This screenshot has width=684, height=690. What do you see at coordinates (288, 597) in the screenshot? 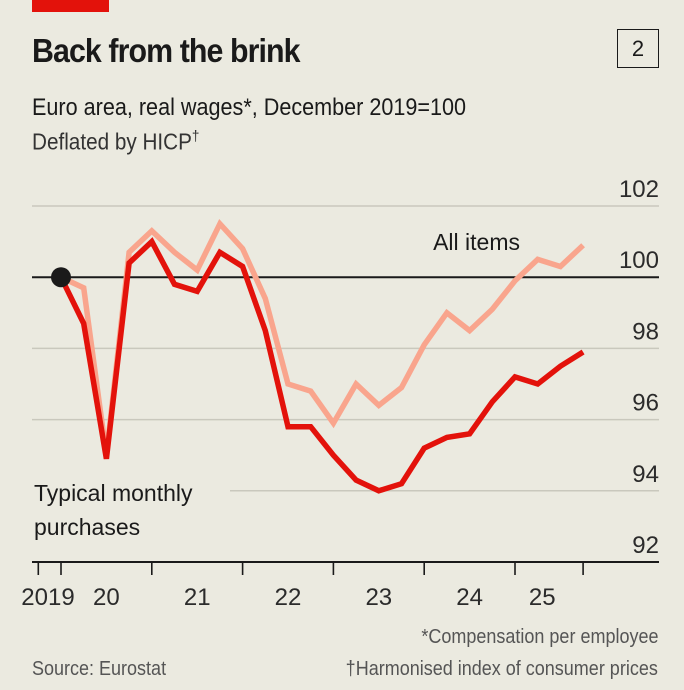
I see `x-tick-label: 22` at bounding box center [288, 597].